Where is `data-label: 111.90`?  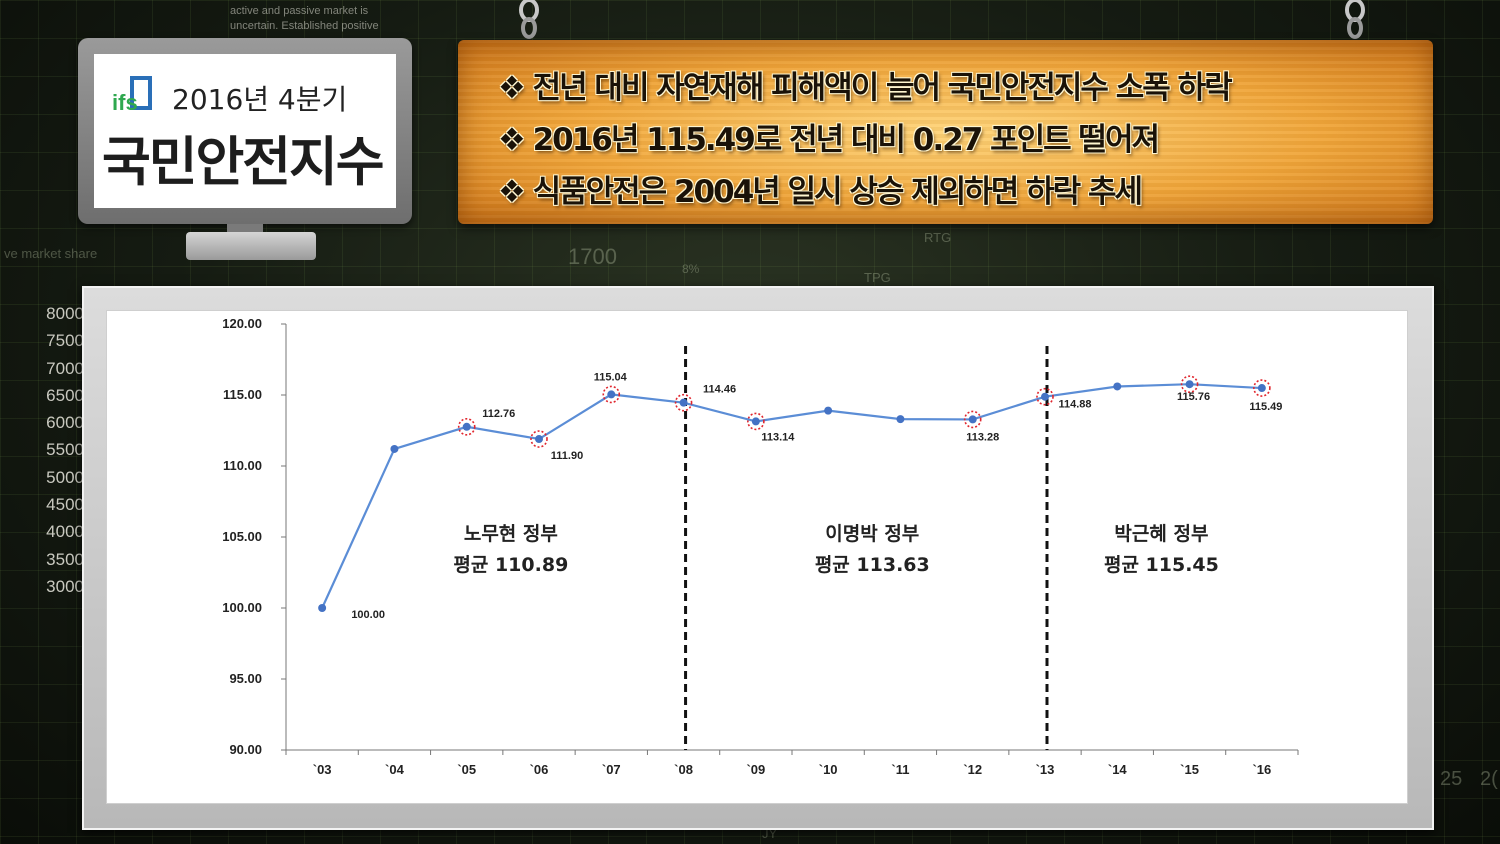 data-label: 111.90 is located at coordinates (567, 456).